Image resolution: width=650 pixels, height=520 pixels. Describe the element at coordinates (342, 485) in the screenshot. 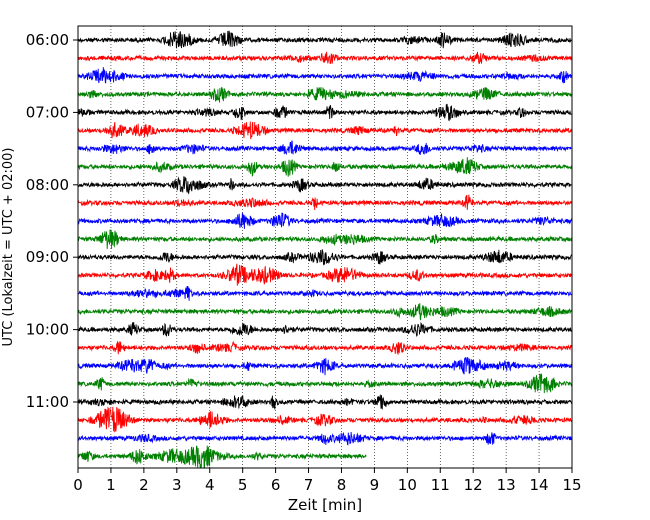

I see `x-tick-label: 8` at that location.